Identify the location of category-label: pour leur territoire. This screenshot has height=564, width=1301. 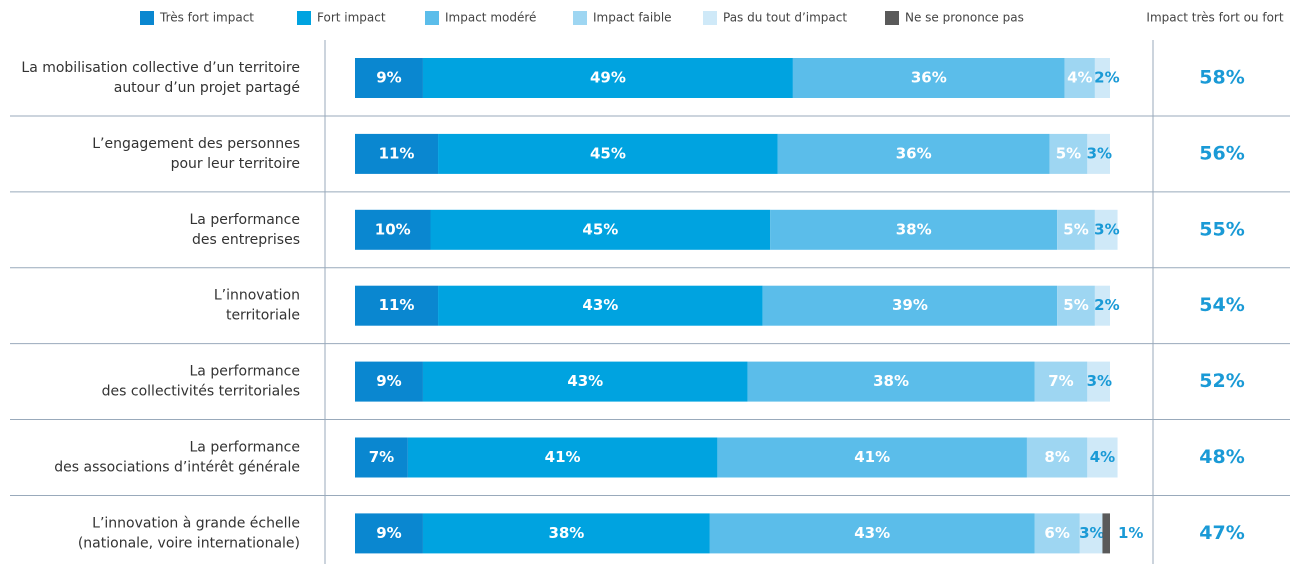
(235, 164).